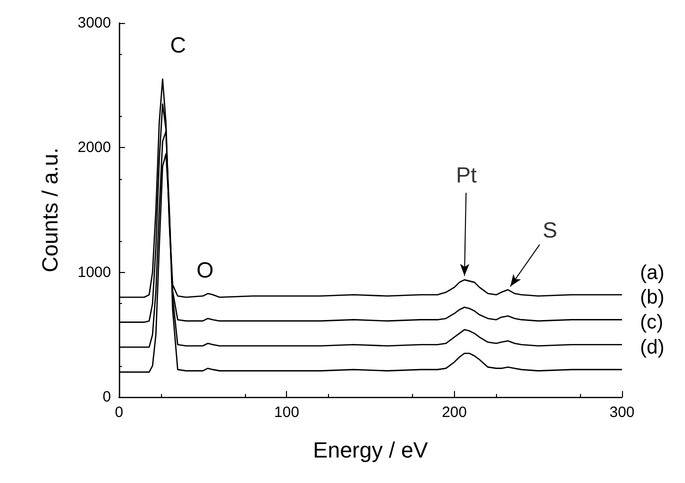  What do you see at coordinates (178, 45) in the screenshot?
I see `annotation: C` at bounding box center [178, 45].